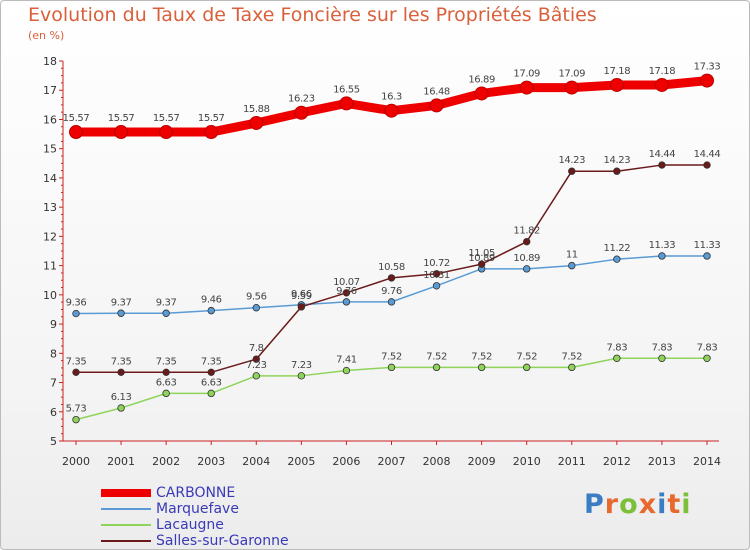 The height and width of the screenshot is (550, 750). I want to click on data-label-marquefave: 11, so click(572, 255).